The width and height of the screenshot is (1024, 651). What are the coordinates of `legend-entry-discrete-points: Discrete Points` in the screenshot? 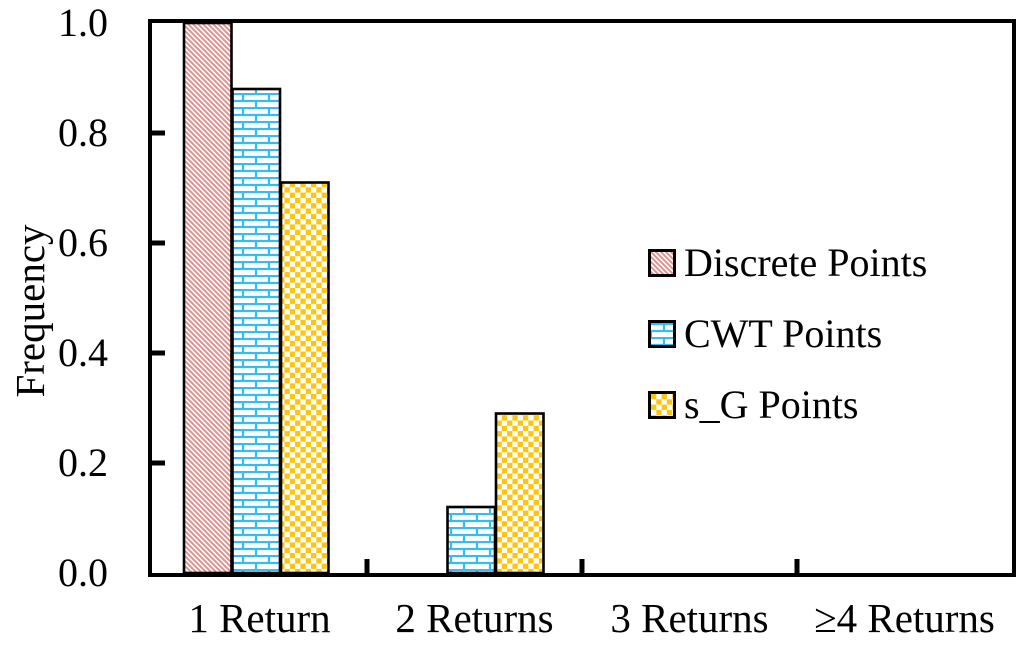 It's located at (787, 262).